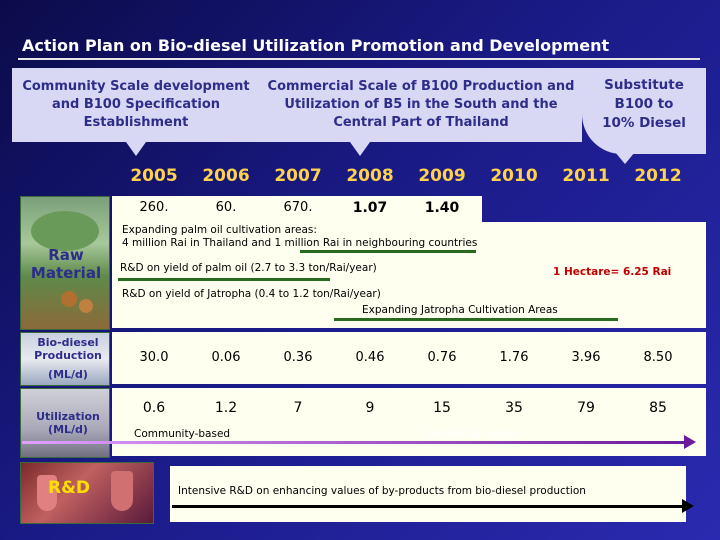 Image resolution: width=720 pixels, height=540 pixels. I want to click on utilization-value-2005: 0.6, so click(154, 408).